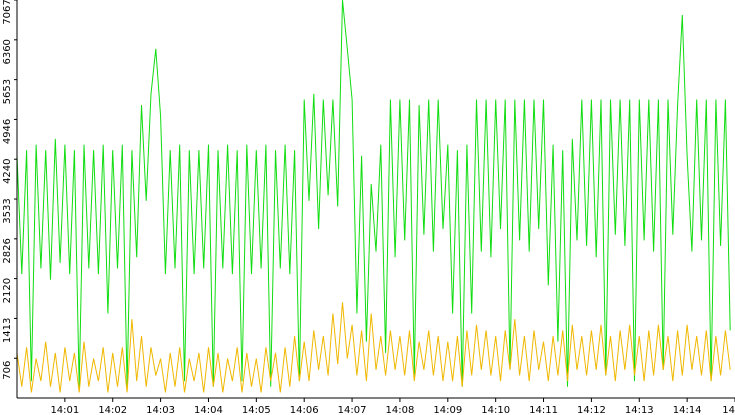  Describe the element at coordinates (591, 410) in the screenshot. I see `x-tick-label: 14:12` at that location.